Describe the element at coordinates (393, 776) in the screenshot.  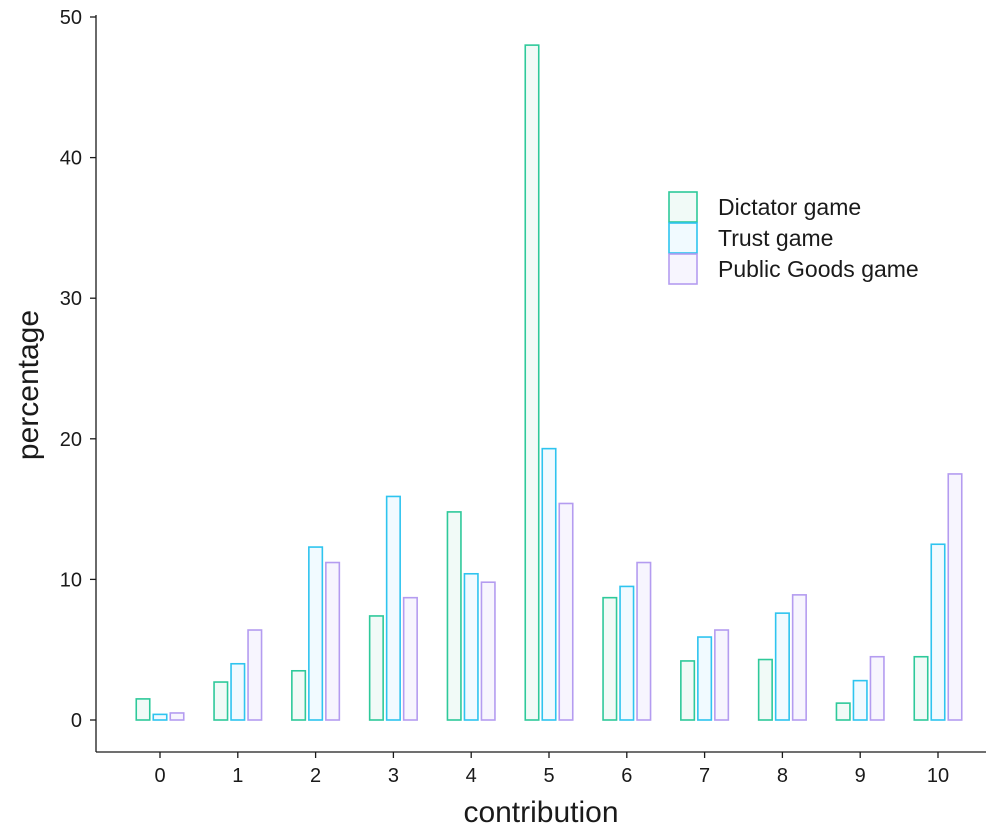
I see `x-tick-label: 3` at that location.